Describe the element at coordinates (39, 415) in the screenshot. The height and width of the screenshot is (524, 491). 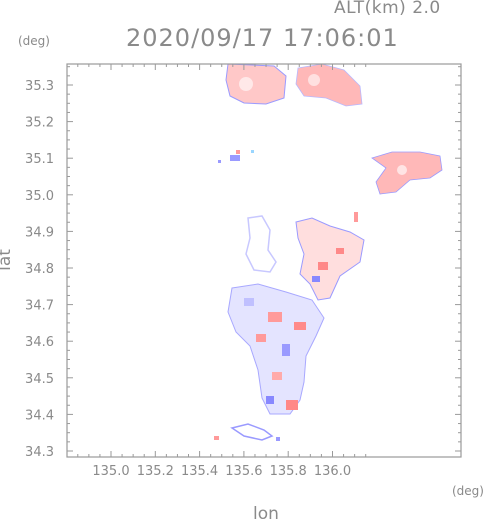
I see `y-tick-label: 34.4` at that location.